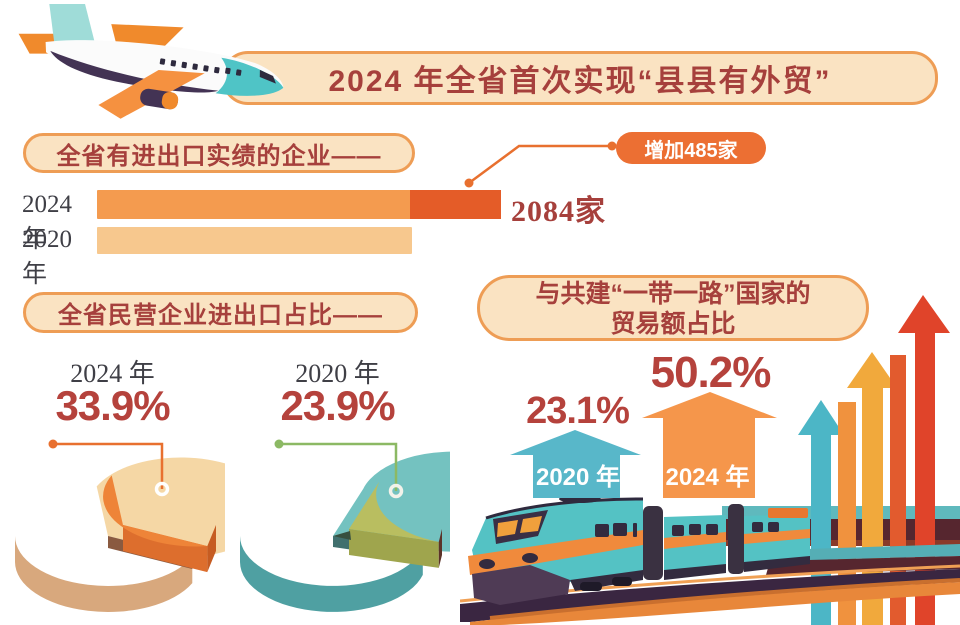 This screenshot has height=625, width=960. I want to click on section-label-bri: 与共建“一带一路”国家的 贸易额占比, so click(673, 308).